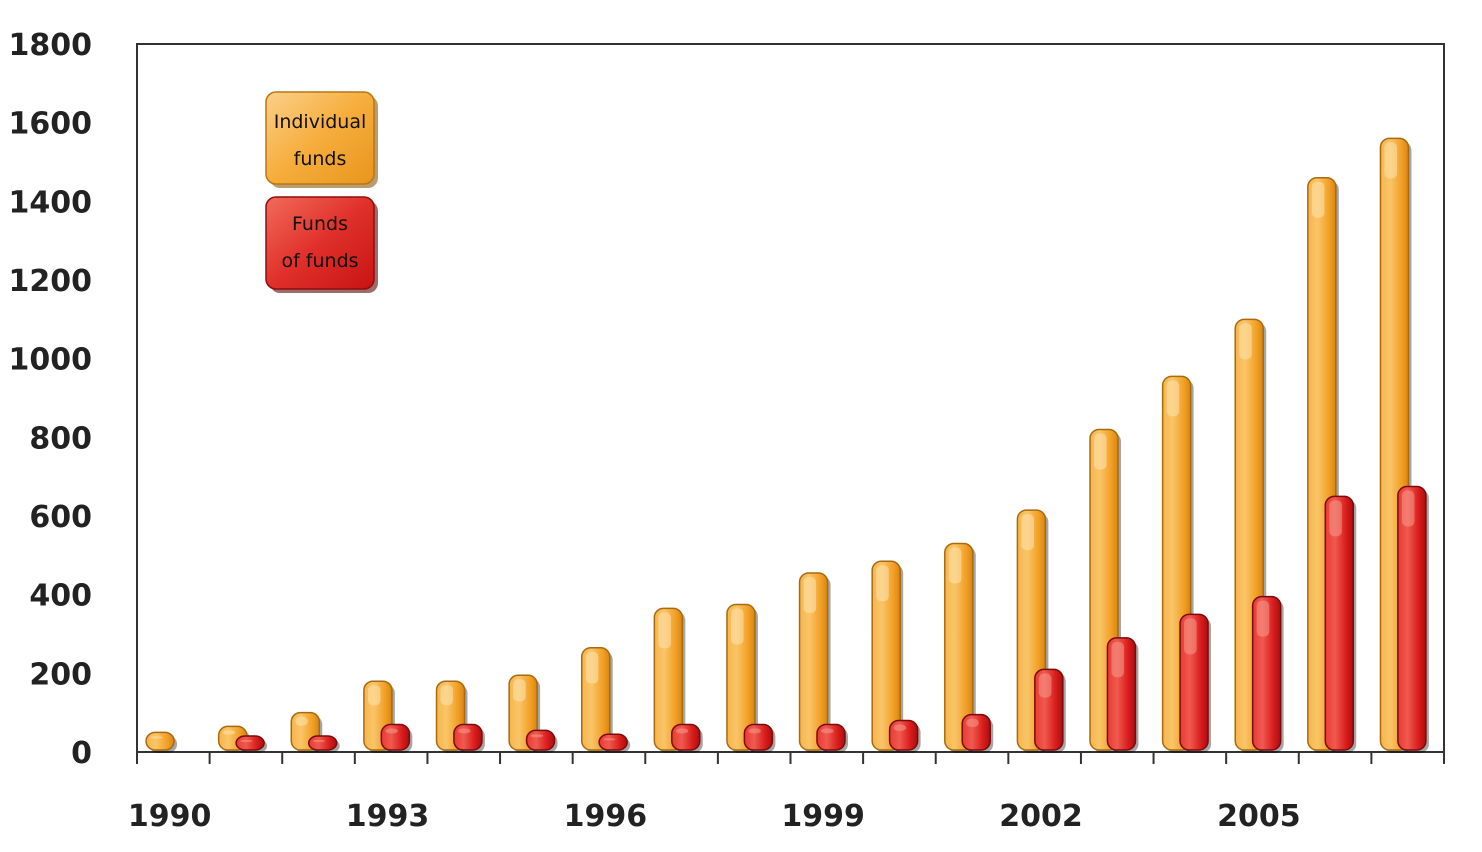 This screenshot has width=1482, height=852. I want to click on y-tick-label: 1600, so click(51, 124).